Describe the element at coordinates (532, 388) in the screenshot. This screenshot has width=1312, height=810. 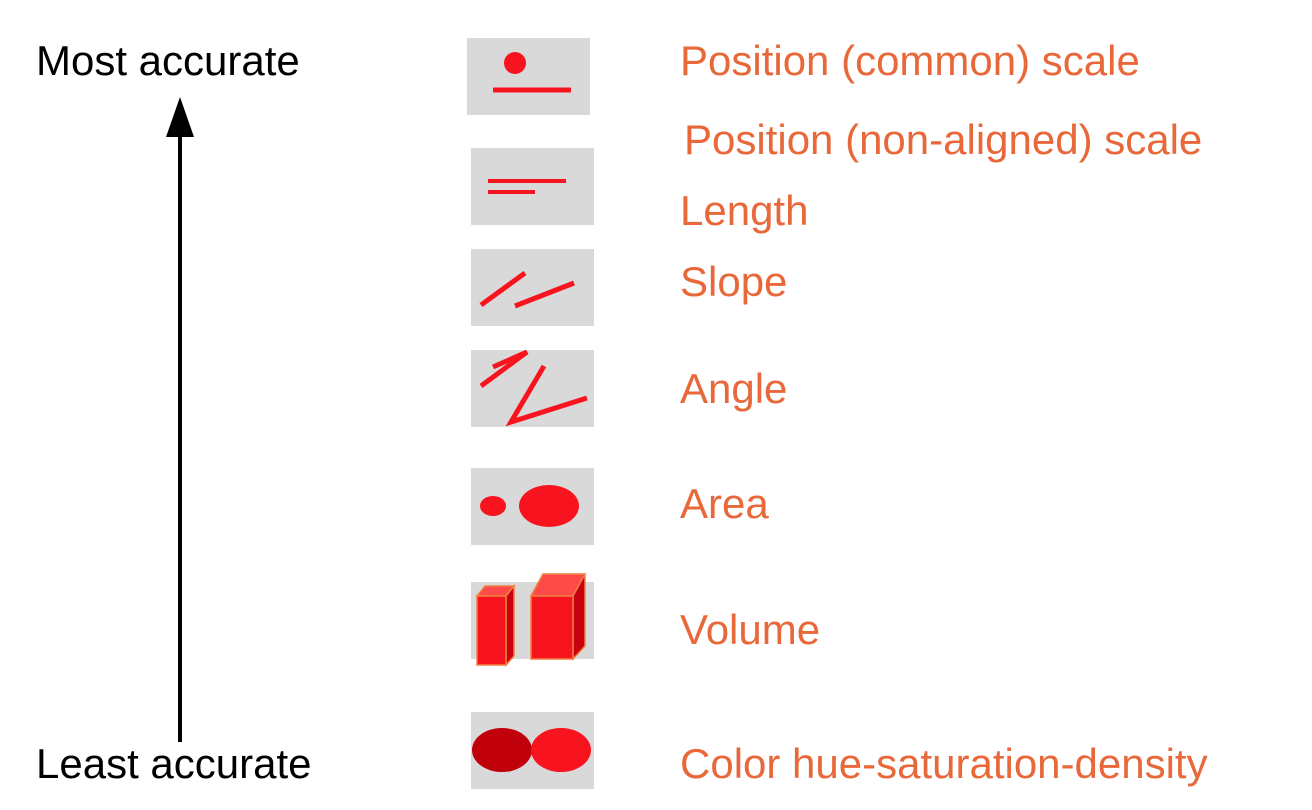
I see `angle-icon` at that location.